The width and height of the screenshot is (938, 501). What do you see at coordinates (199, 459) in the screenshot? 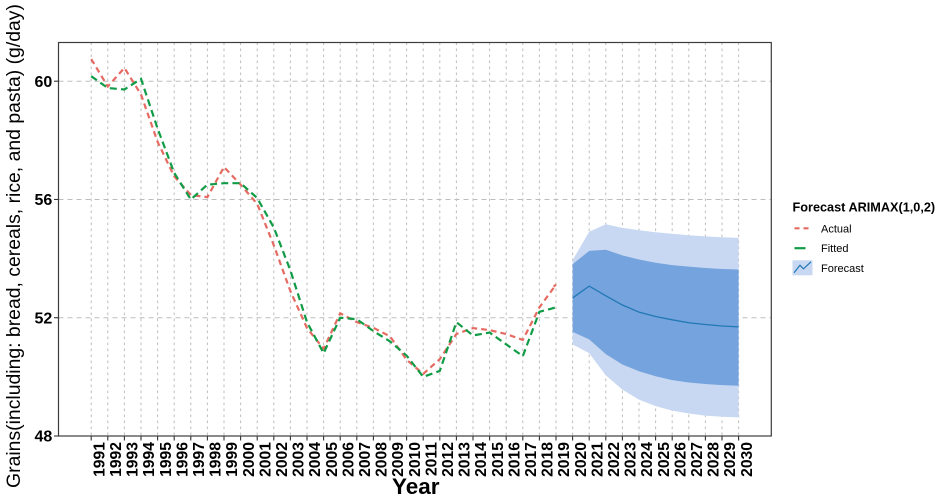
I see `svg-text: 1997` at bounding box center [199, 459].